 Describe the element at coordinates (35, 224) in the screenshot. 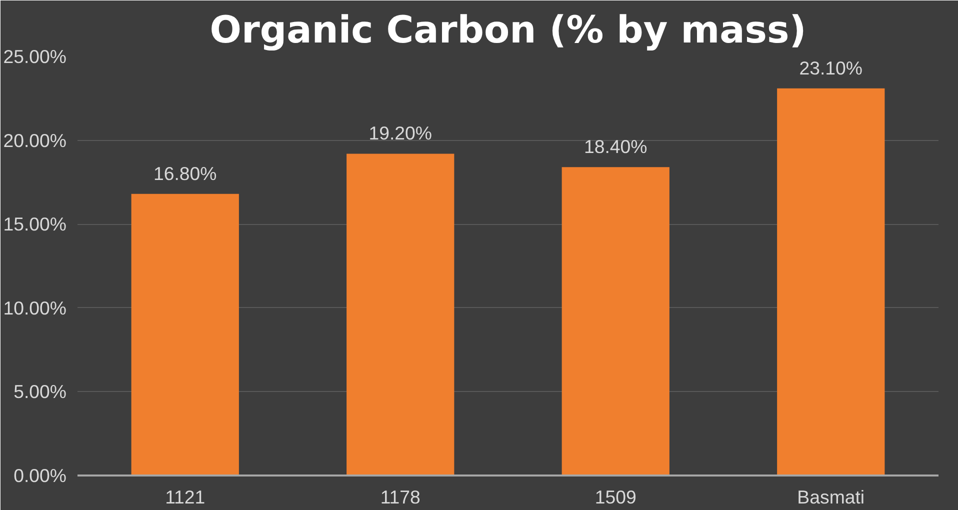

I see `y-tick-label: 15.00%` at that location.